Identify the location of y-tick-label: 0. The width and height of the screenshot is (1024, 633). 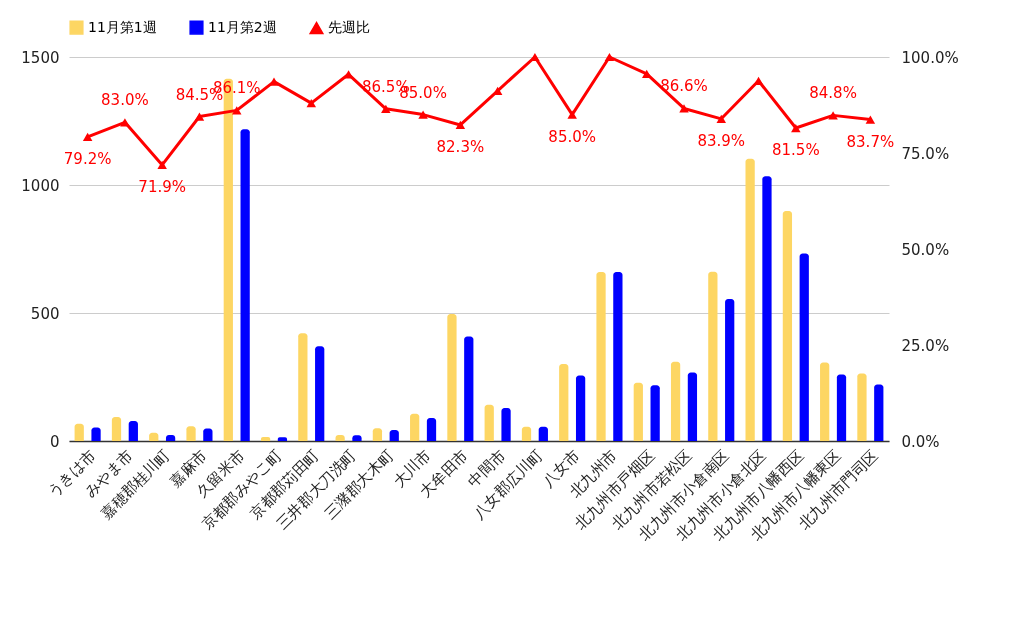
(54, 441).